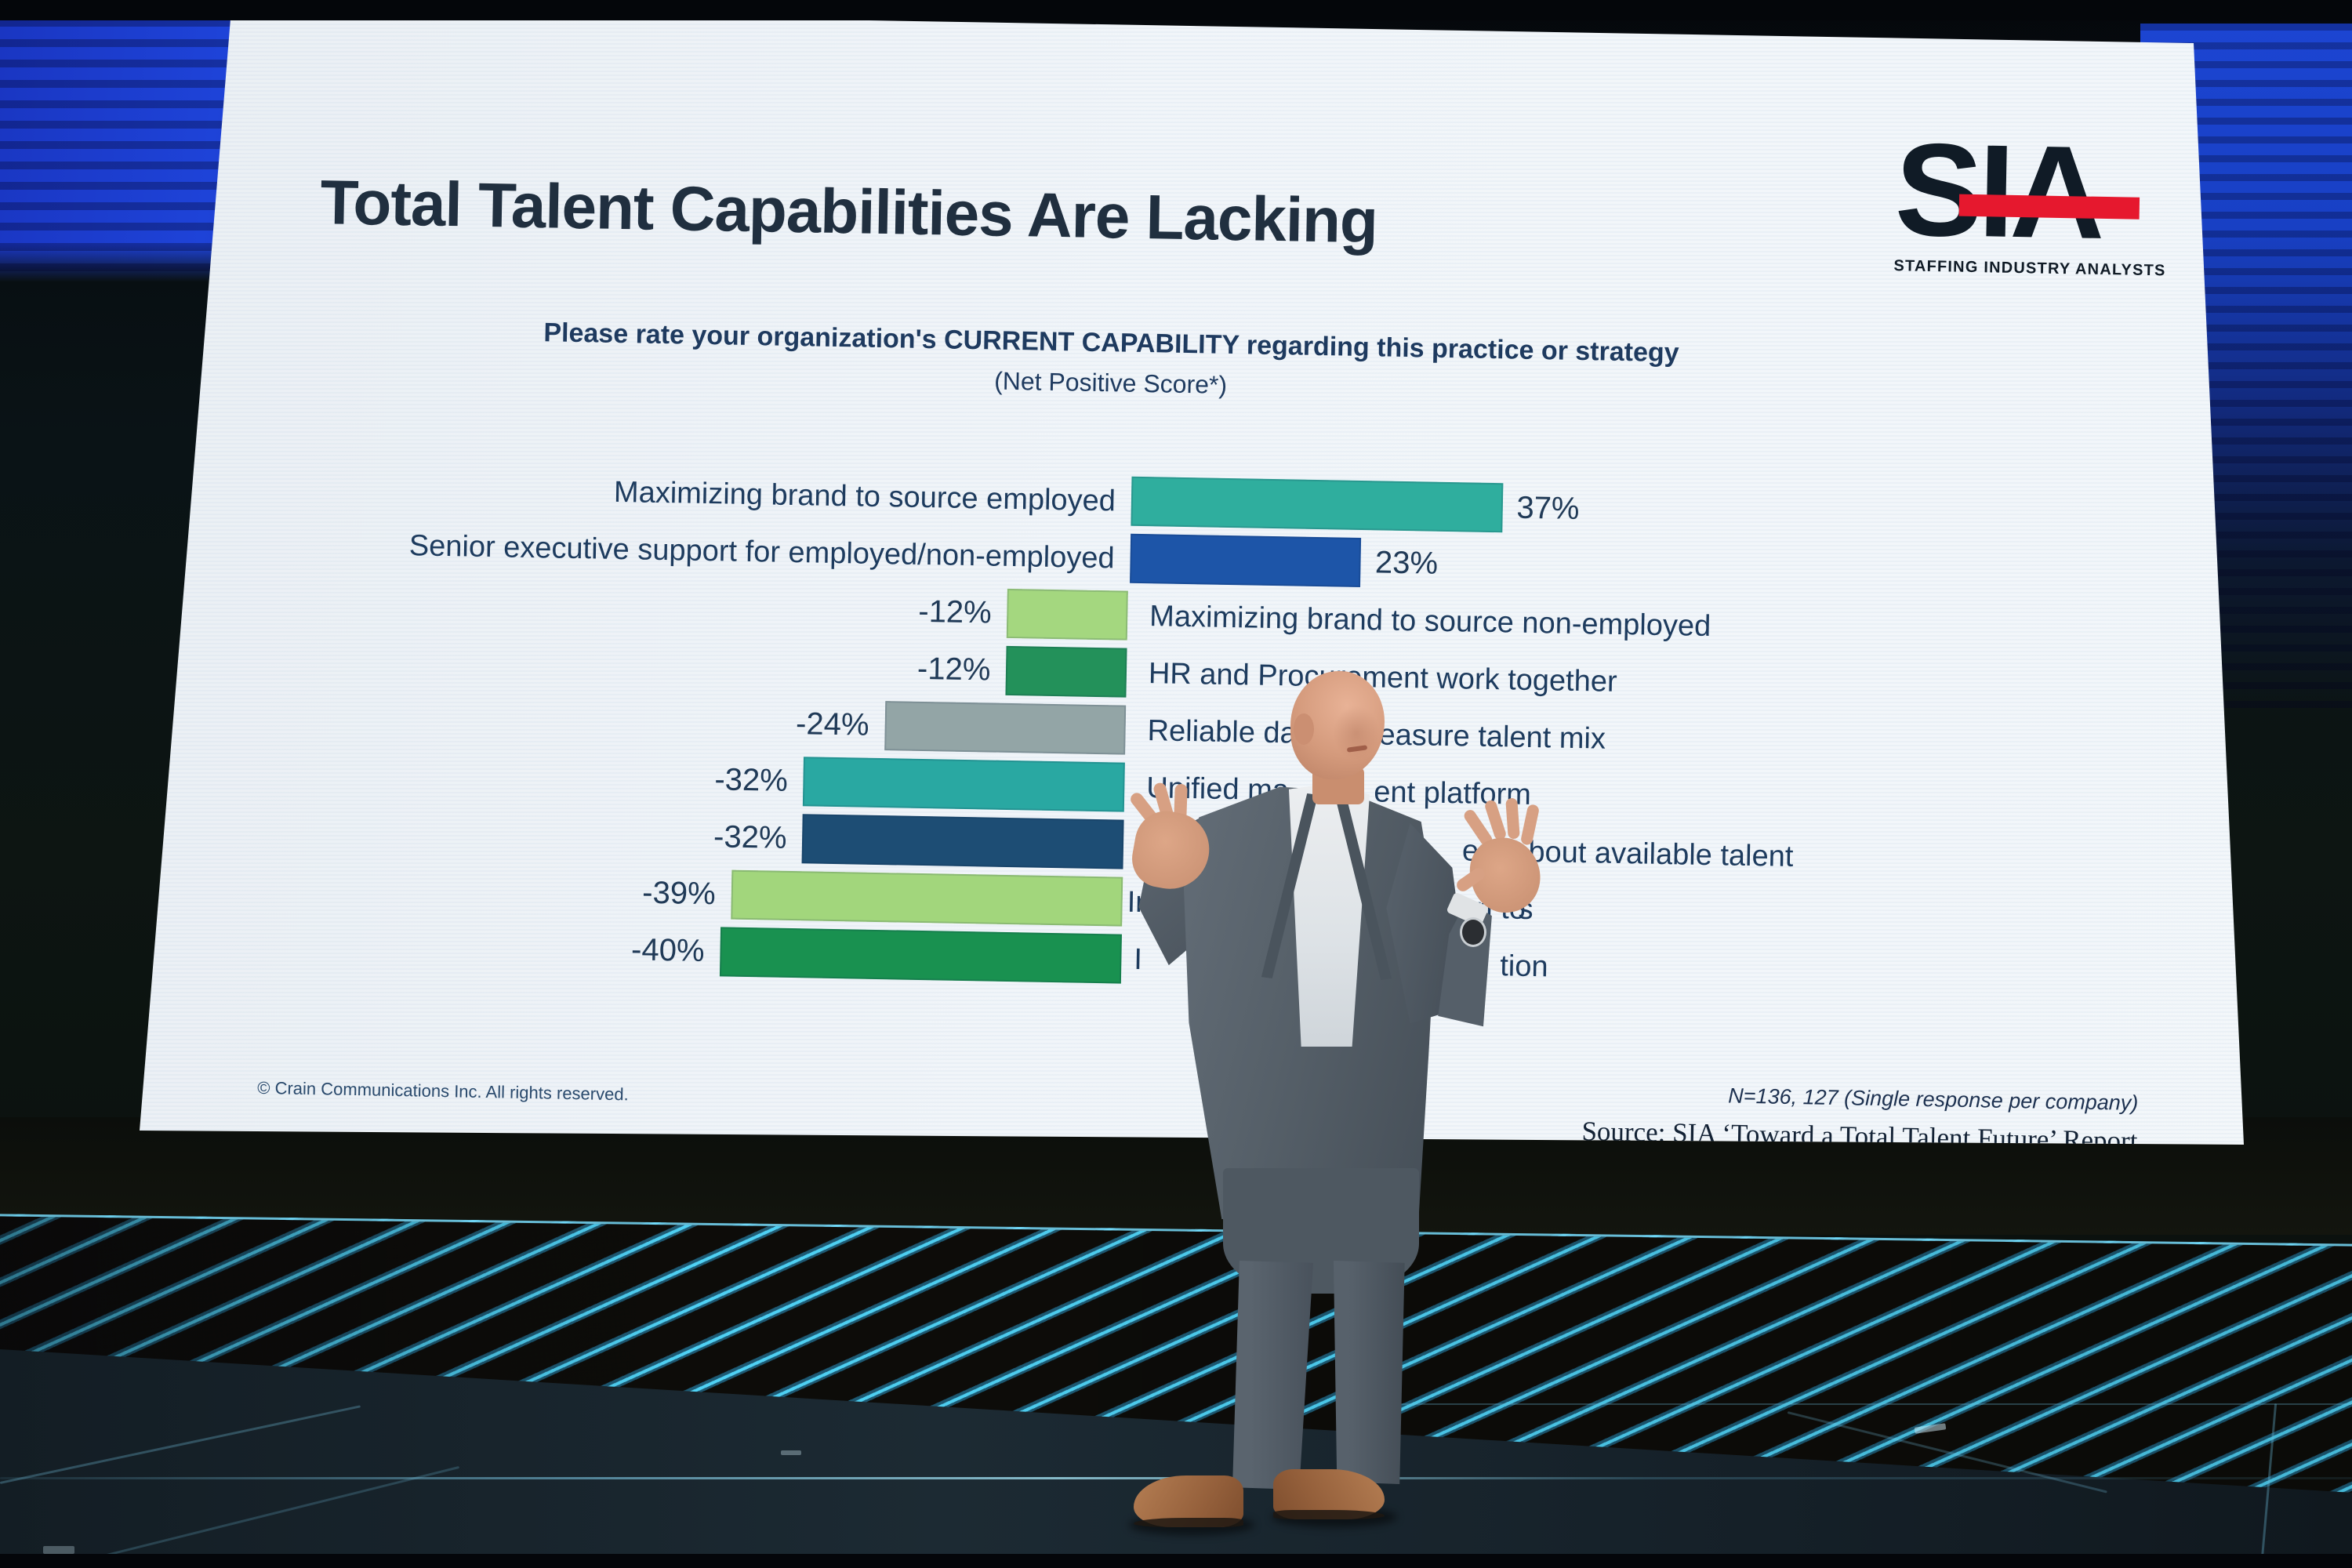  I want to click on presenter-right-shoe, so click(1329, 1494).